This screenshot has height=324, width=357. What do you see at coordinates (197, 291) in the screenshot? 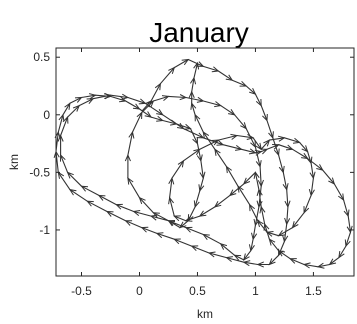
I see `x-tick-label: 0.5` at bounding box center [197, 291].